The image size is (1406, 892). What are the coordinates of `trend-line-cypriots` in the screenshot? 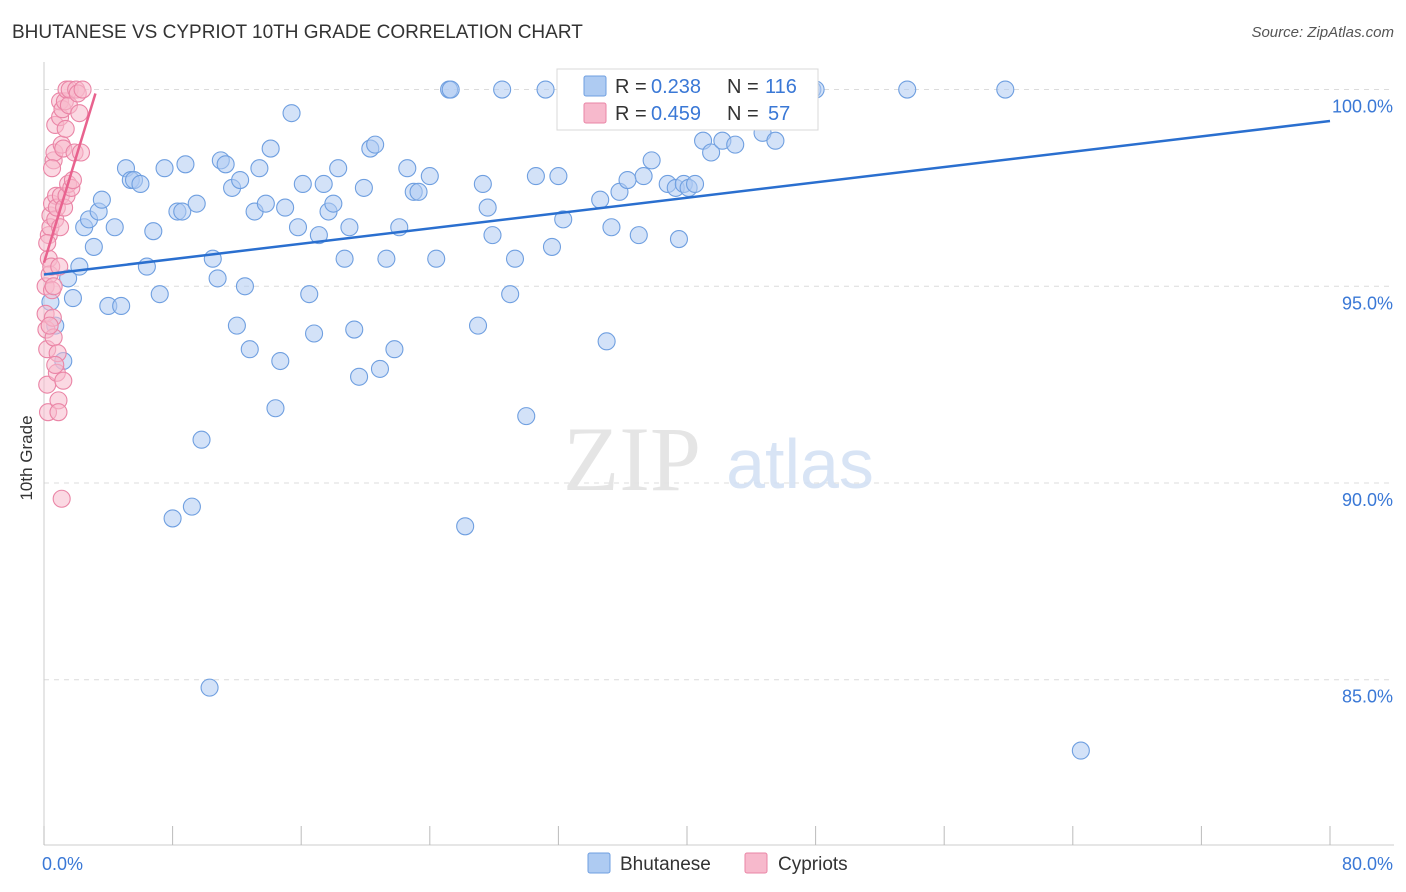 It's located at (69, 178).